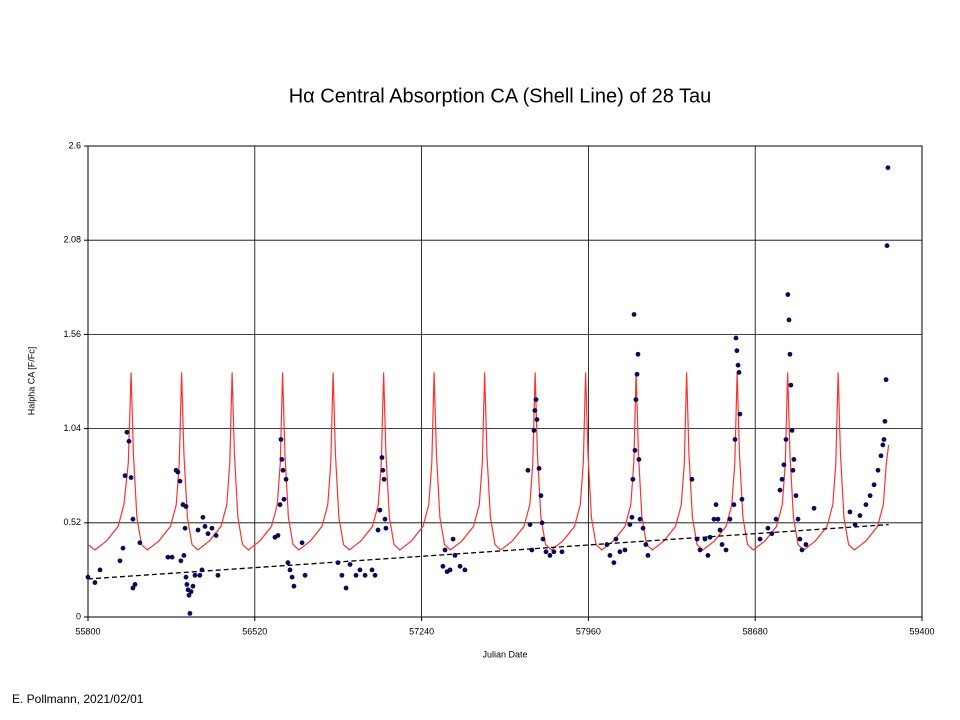 The image size is (960, 720). I want to click on y-tick-label: 0.52, so click(72, 522).